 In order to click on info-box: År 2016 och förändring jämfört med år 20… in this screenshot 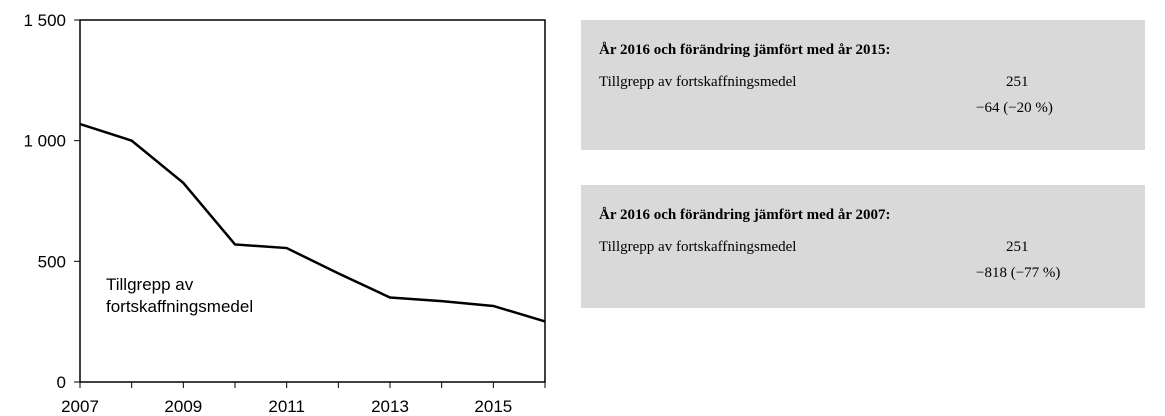, I will do `click(863, 246)`.